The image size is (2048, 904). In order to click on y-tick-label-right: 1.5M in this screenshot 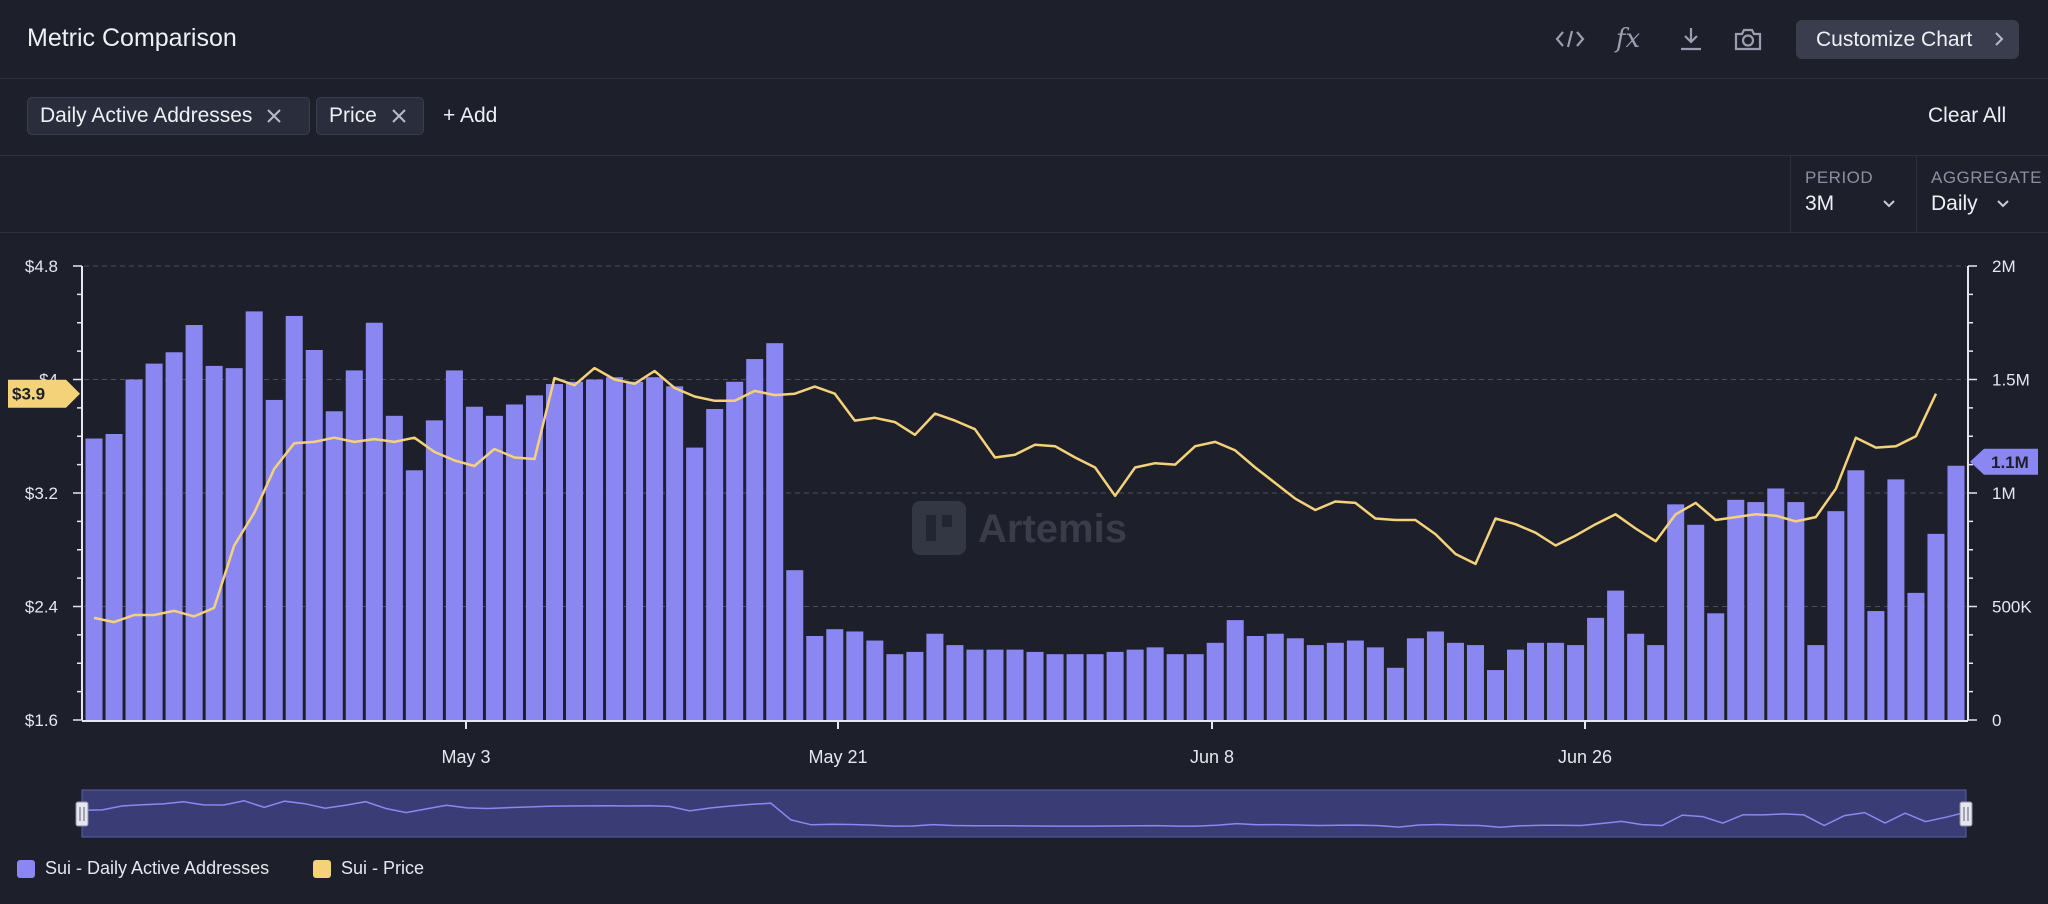, I will do `click(2011, 380)`.